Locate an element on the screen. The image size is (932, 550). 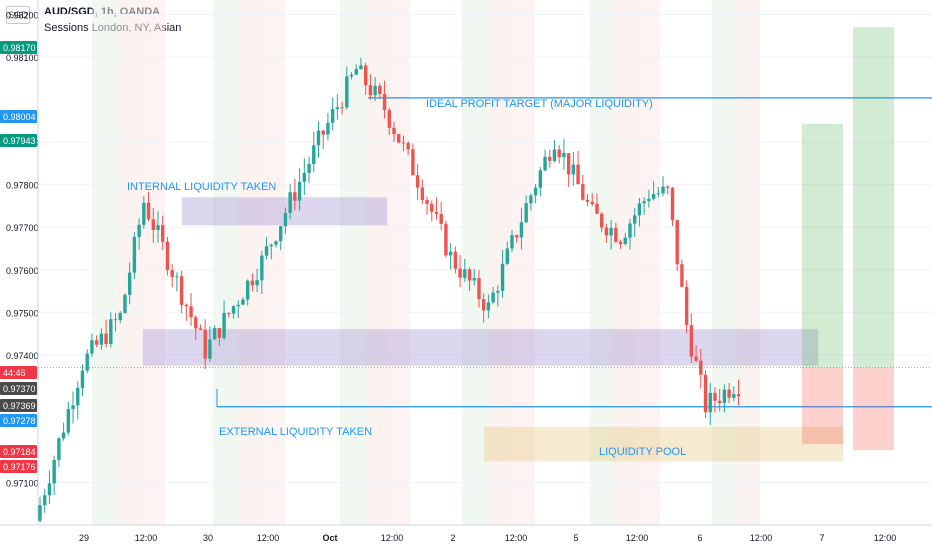
line-label: IDEAL PROFIT TARGET (MAJOR LIQUIDITY) is located at coordinates (539, 104).